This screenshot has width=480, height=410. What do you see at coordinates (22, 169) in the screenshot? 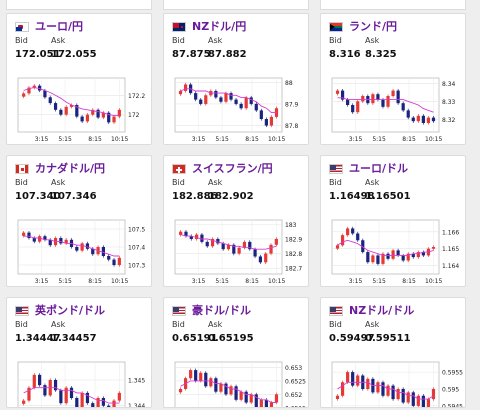
I see `ca-flag-icon` at bounding box center [22, 169].